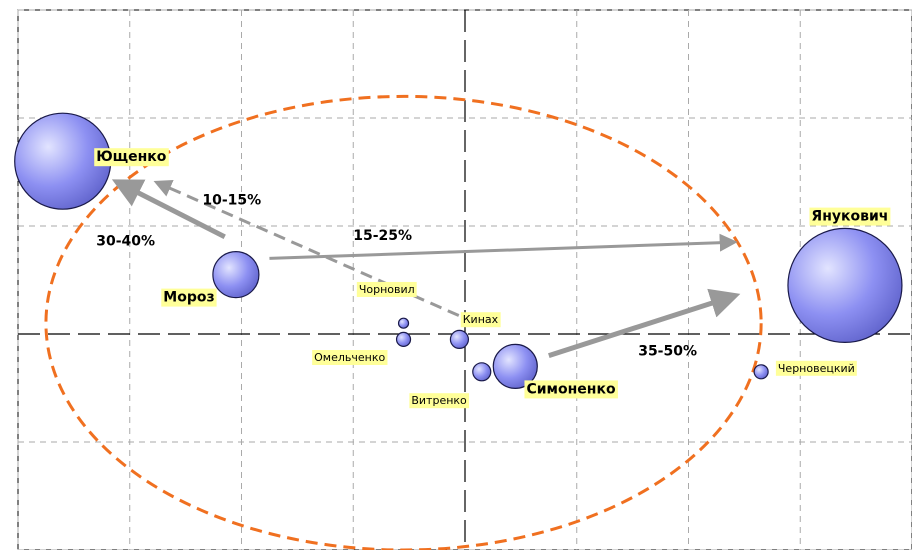 The width and height of the screenshot is (912, 550). I want to click on candidate-label: Мороз, so click(189, 297).